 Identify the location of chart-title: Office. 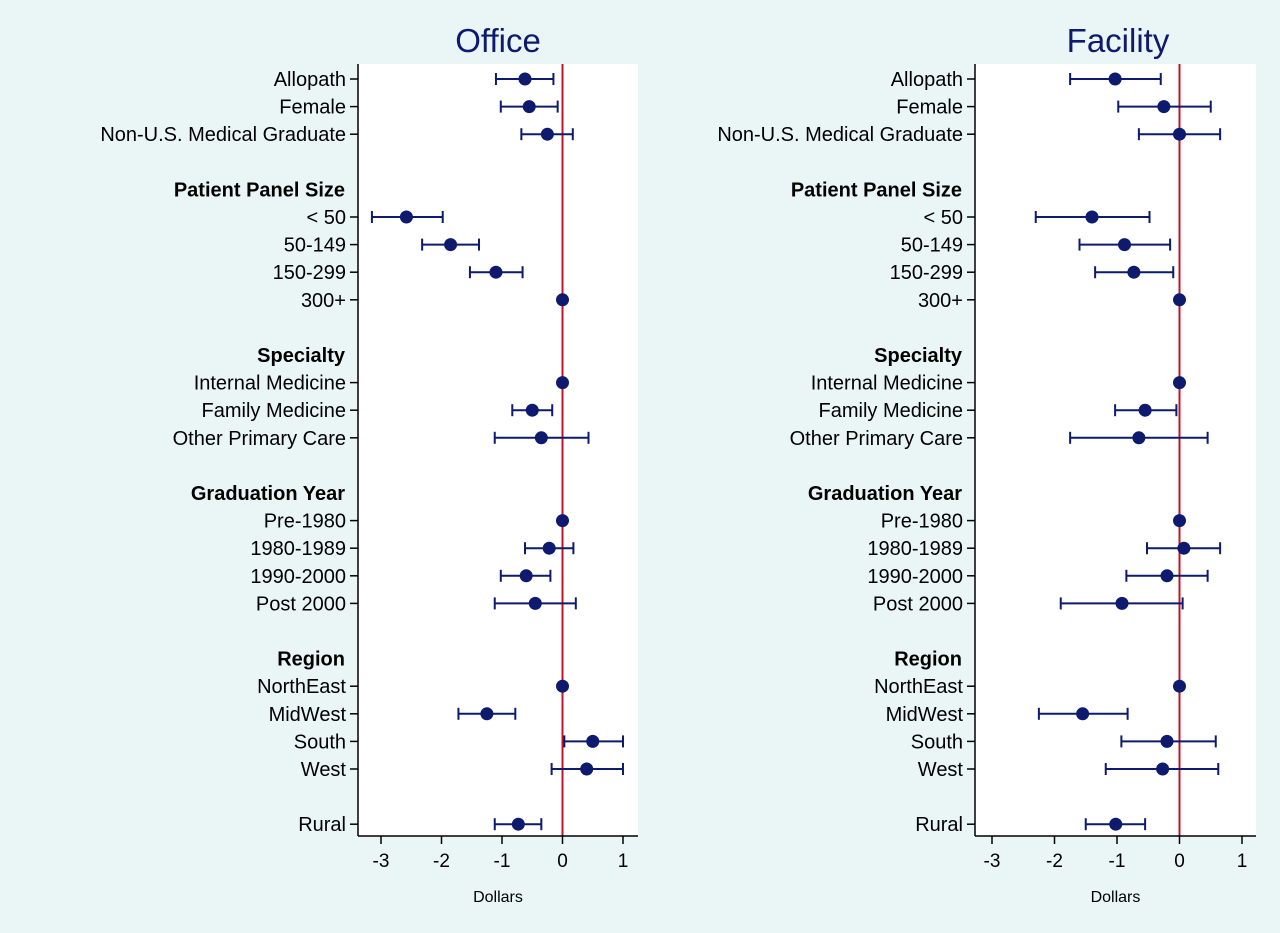
(498, 40).